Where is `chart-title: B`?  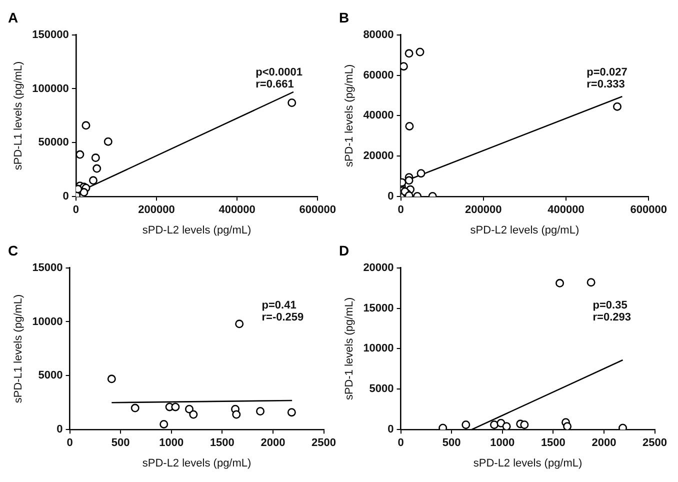
chart-title: B is located at coordinates (344, 17).